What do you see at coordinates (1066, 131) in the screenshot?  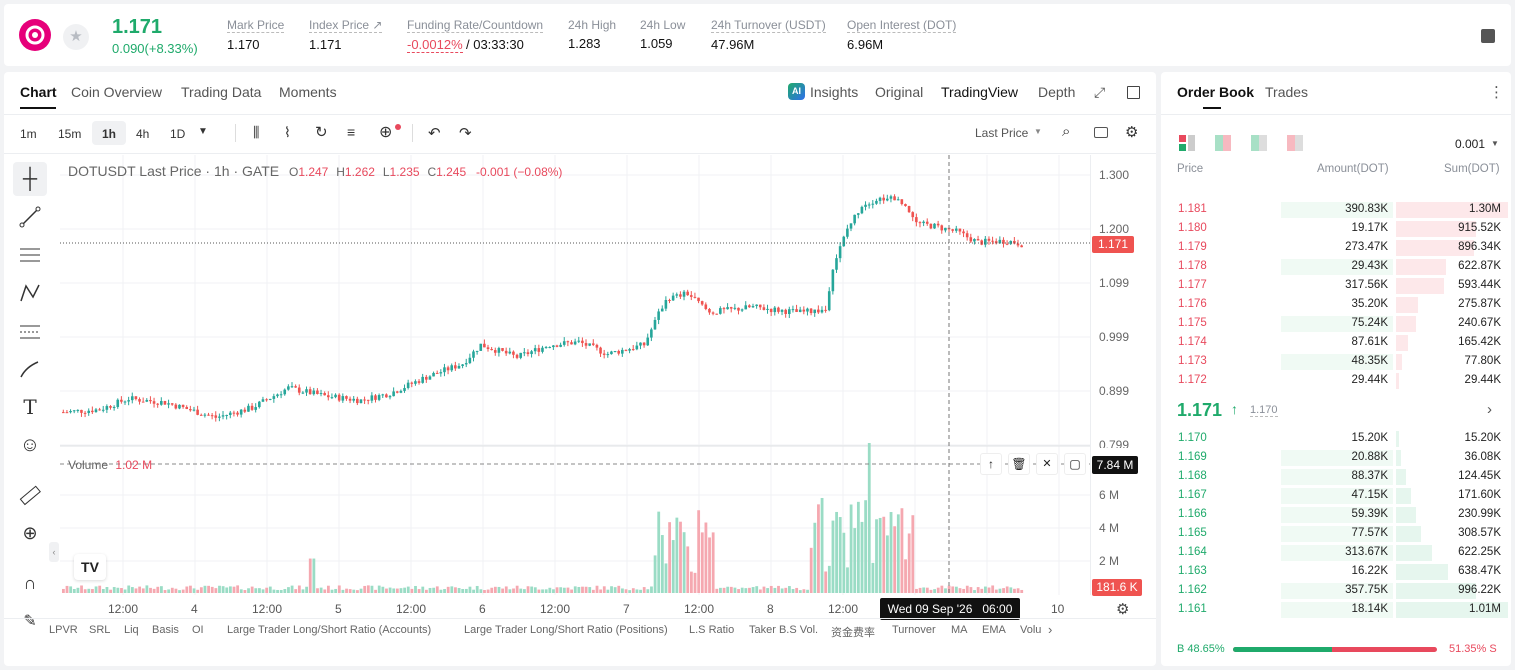 I see `search-icon: ⌕` at bounding box center [1066, 131].